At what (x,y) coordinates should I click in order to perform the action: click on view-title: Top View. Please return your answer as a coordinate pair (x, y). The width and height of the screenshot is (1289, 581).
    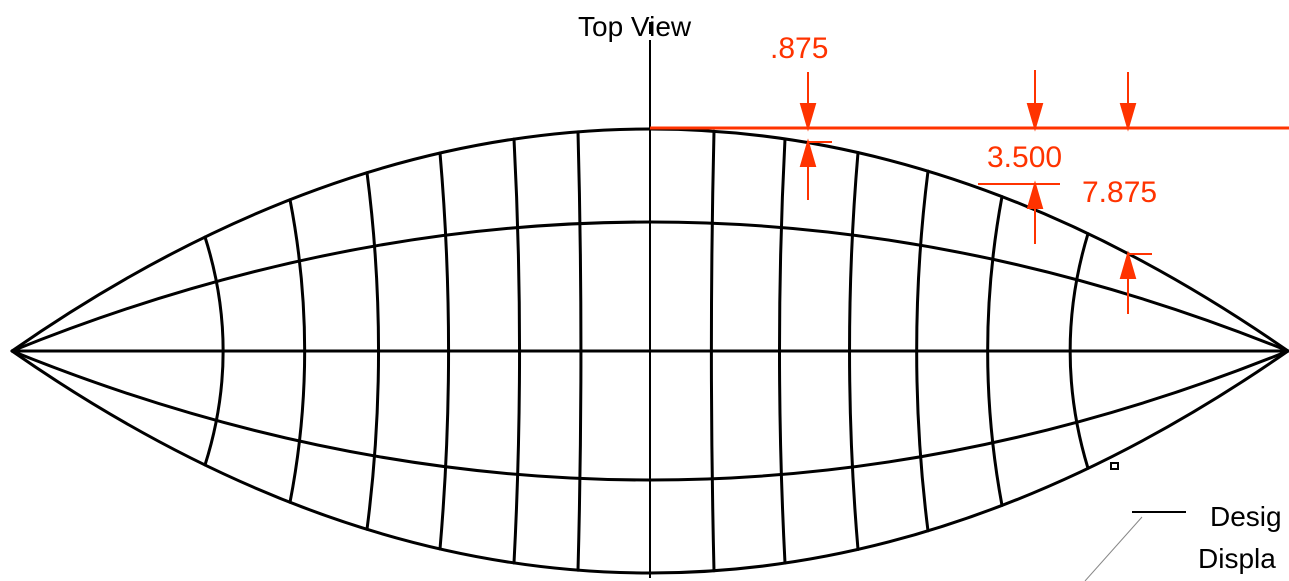
    Looking at the image, I should click on (635, 26).